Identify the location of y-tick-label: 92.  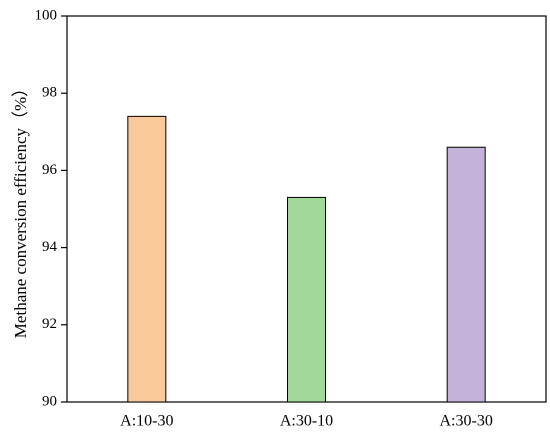
(49, 324).